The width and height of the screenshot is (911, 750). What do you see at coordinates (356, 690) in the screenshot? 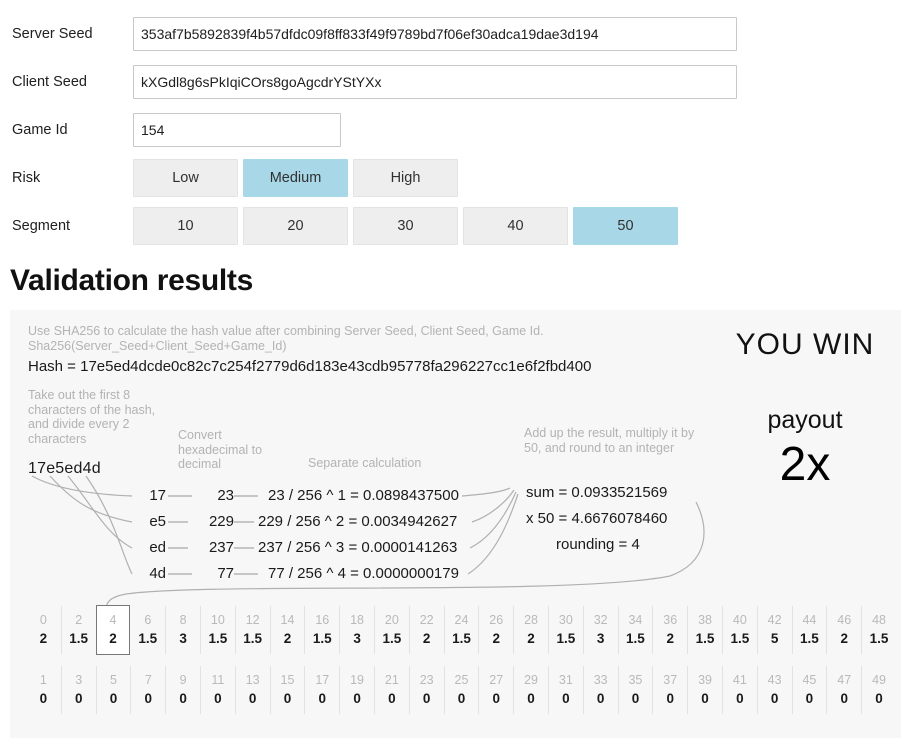
I see `segment-cell: 19 0` at bounding box center [356, 690].